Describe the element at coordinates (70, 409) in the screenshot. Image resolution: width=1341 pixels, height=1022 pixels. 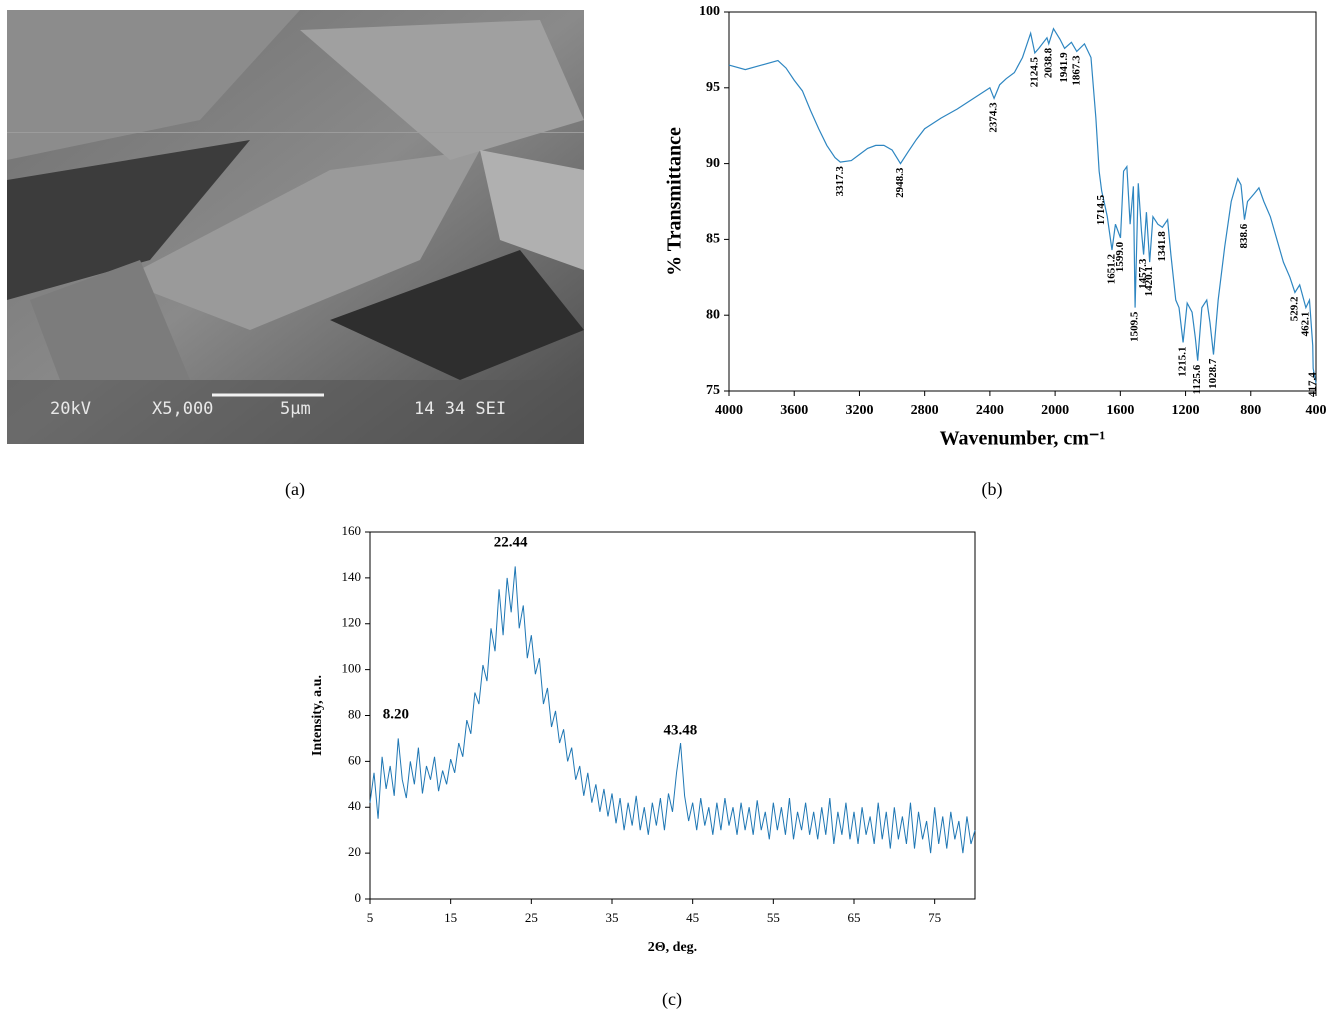
I see `sem-voltage: 20kV` at that location.